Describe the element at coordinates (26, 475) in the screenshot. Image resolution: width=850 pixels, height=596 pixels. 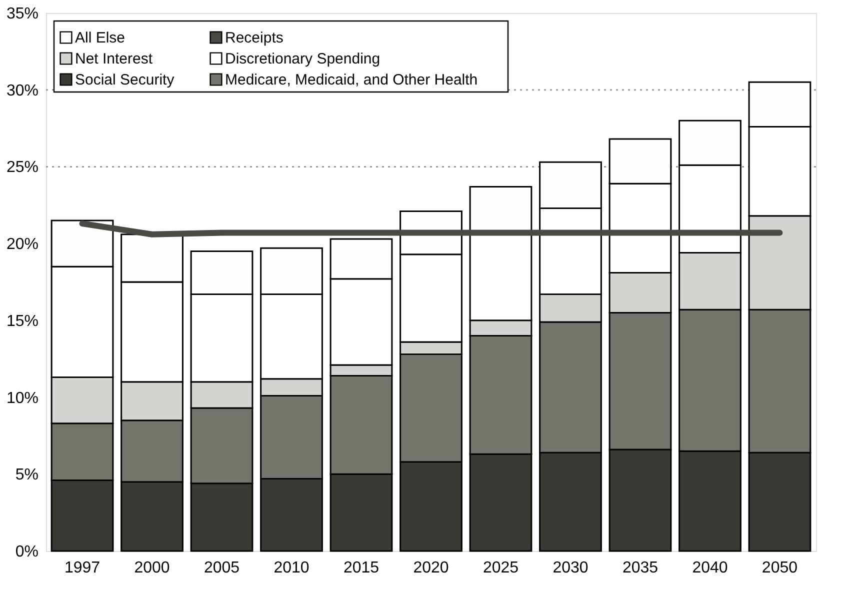
I see `y-tick-label: 5%` at that location.